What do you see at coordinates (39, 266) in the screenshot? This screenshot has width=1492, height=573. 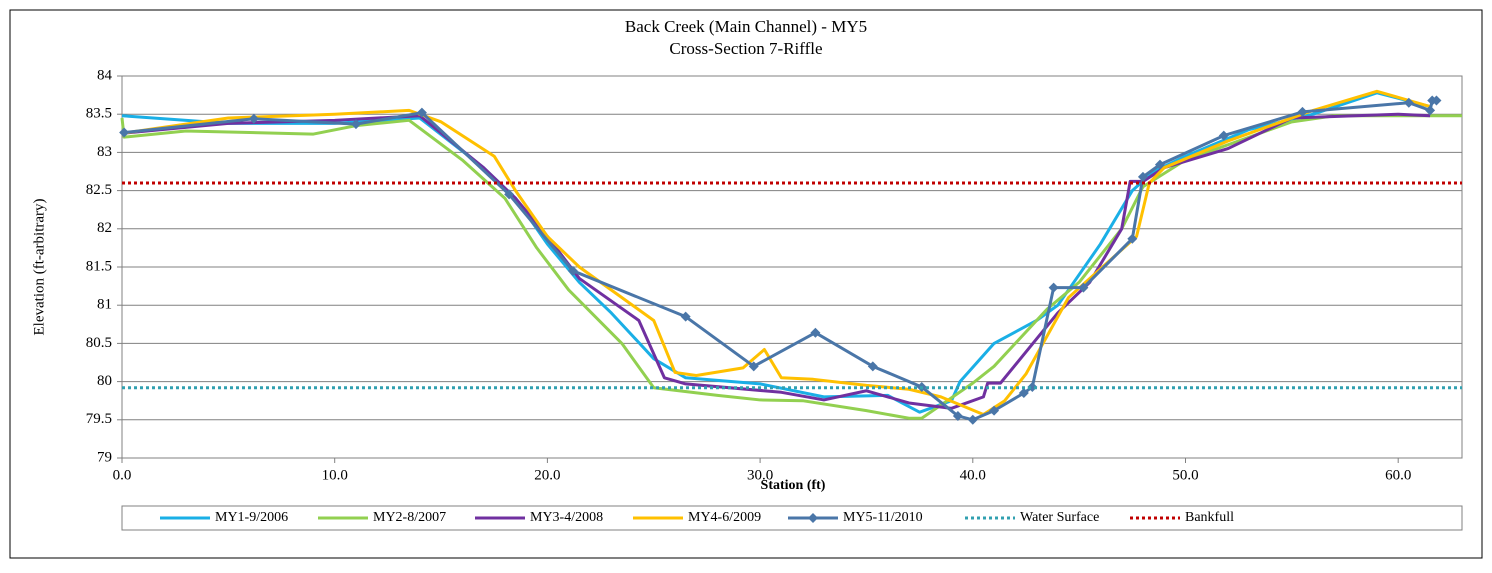 I see `y-axis-label: Elevation (ft-arbitrary)` at bounding box center [39, 266].